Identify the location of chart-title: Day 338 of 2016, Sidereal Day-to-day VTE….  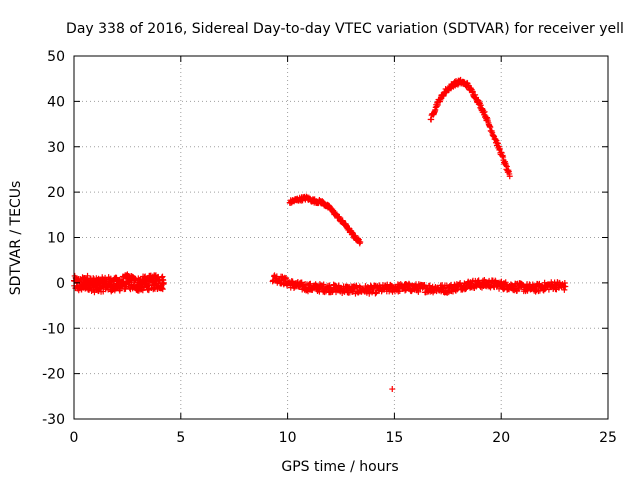
(345, 29).